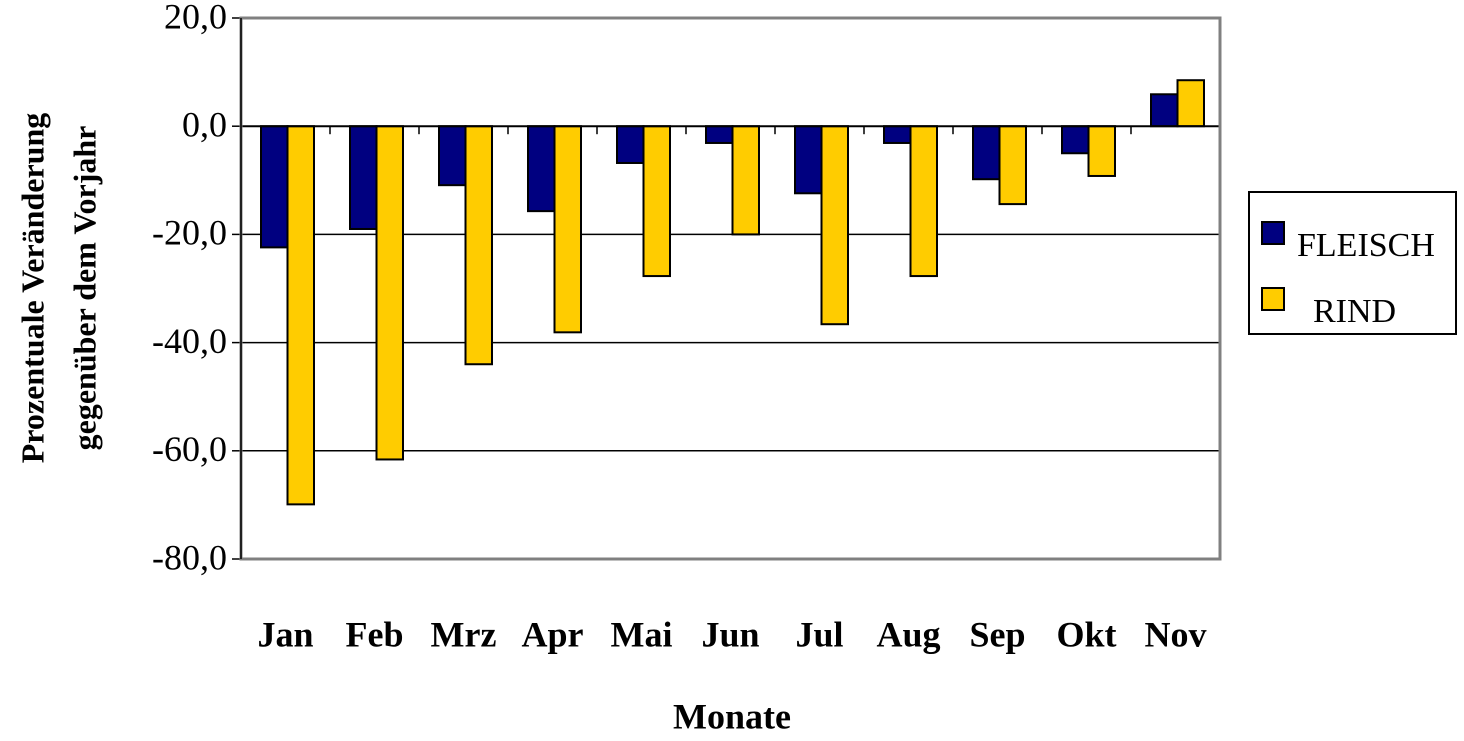  Describe the element at coordinates (285, 634) in the screenshot. I see `x-tick-label: Jan` at that location.